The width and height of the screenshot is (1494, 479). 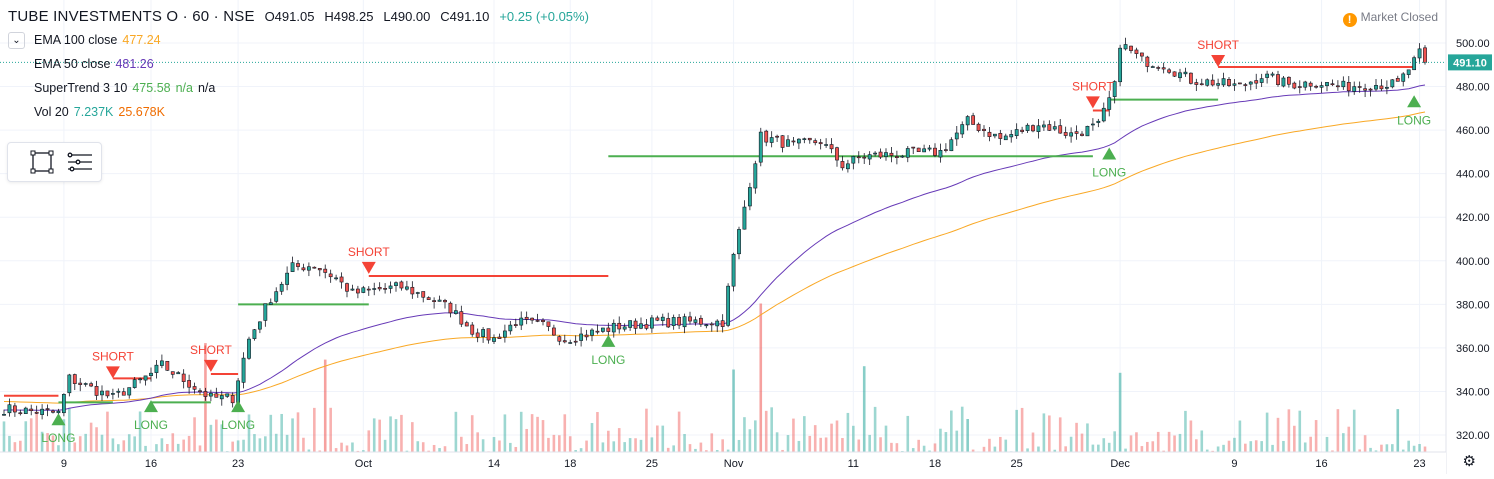 What do you see at coordinates (1473, 218) in the screenshot?
I see `price-tick-label: 420.00` at bounding box center [1473, 218].